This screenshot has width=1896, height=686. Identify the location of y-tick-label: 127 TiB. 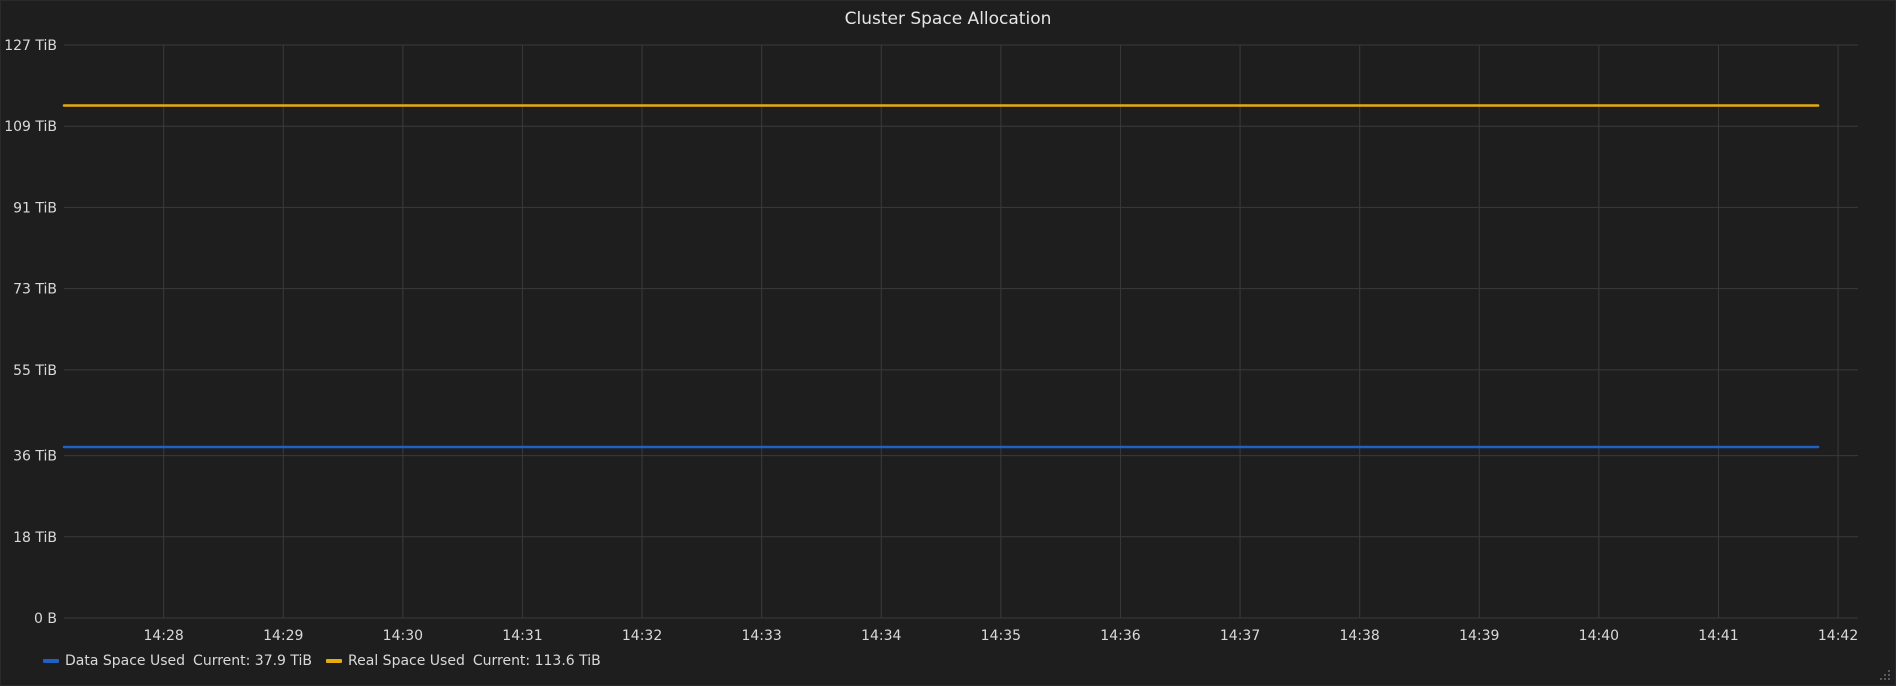
(30, 46).